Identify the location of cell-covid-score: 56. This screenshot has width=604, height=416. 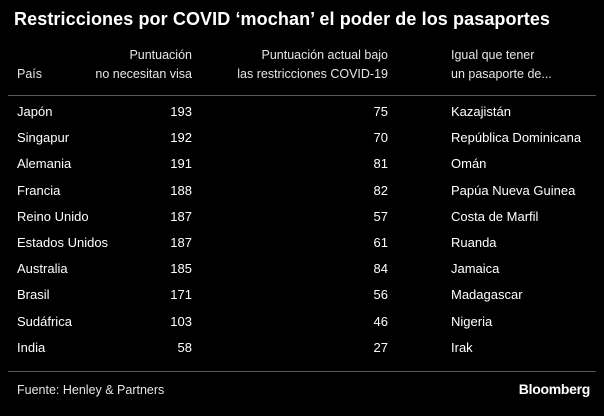
(380, 295).